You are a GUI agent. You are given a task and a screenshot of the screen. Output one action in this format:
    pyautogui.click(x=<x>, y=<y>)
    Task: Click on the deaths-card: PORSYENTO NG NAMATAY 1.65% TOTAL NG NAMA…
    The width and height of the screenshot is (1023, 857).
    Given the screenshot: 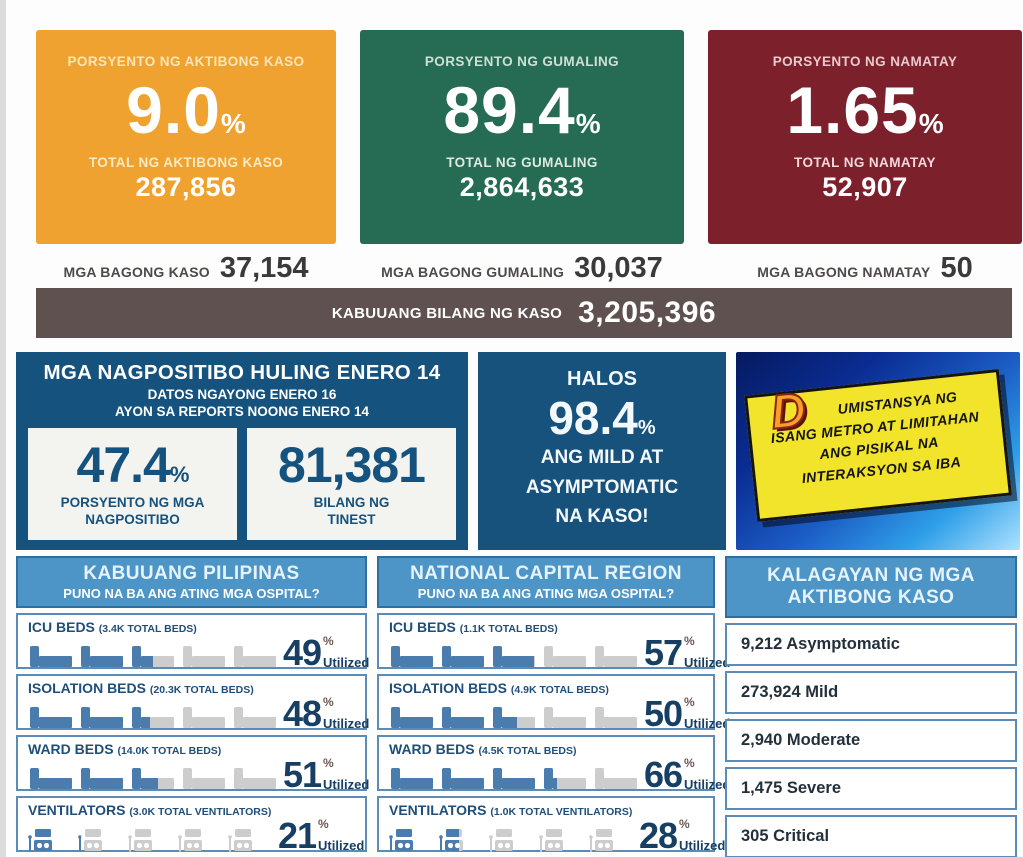 What is the action you would take?
    pyautogui.click(x=865, y=137)
    